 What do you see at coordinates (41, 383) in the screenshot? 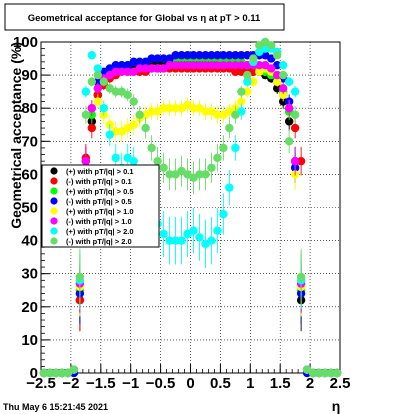
I see `x-tick-label: −2.5` at bounding box center [41, 383].